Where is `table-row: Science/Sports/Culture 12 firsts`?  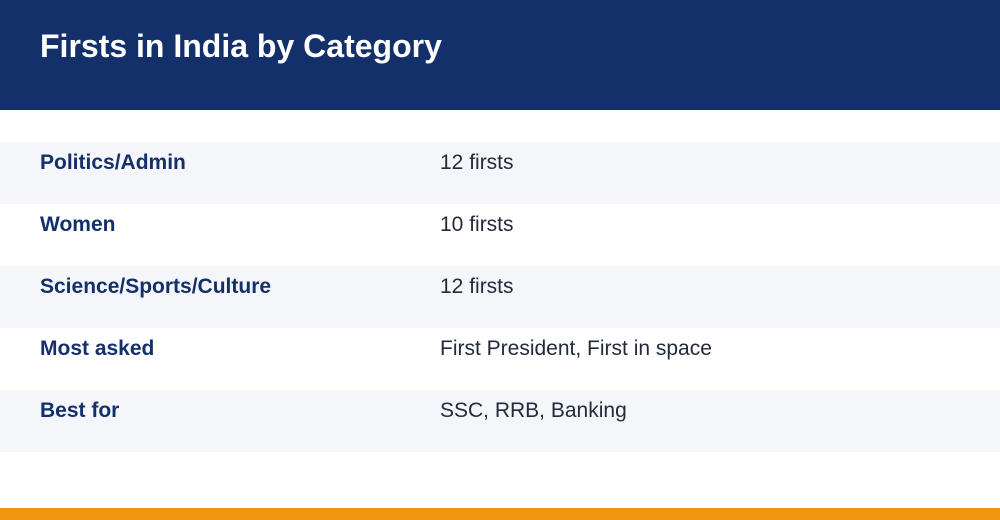
table-row: Science/Sports/Culture 12 firsts is located at coordinates (500, 297).